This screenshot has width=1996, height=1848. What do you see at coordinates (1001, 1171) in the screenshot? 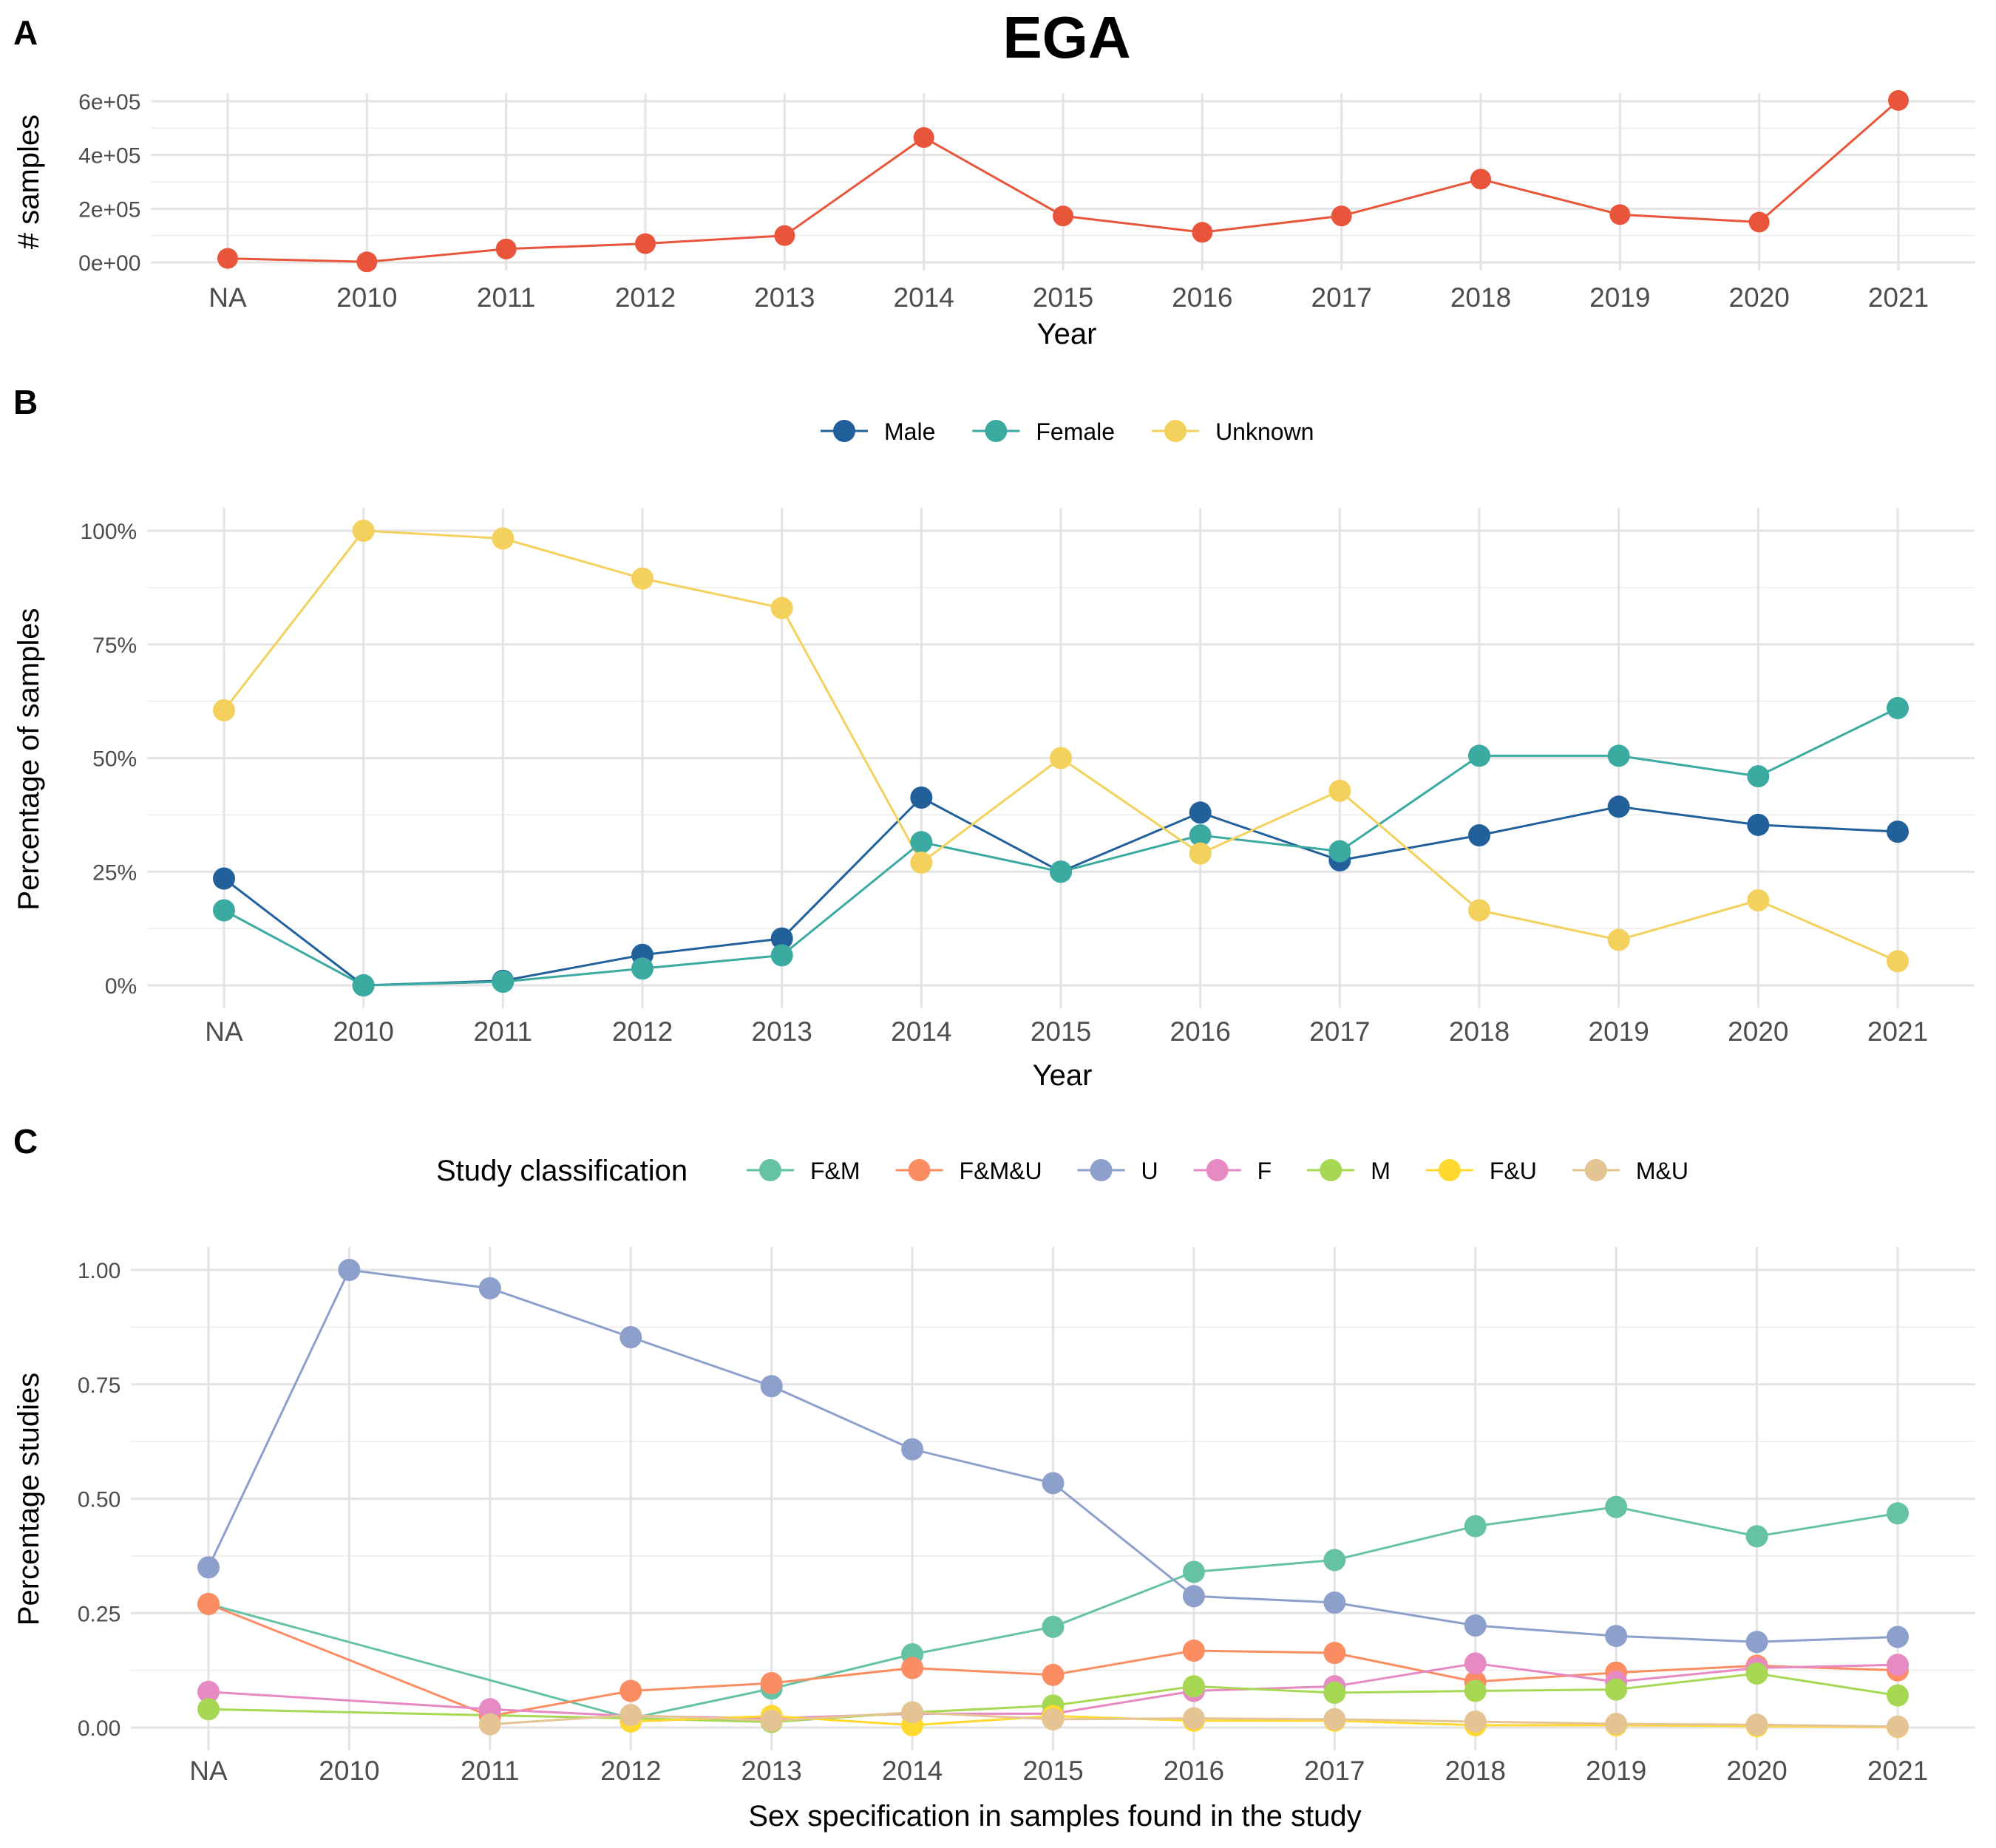
I see `panel-c-legend-label: F&M&U` at bounding box center [1001, 1171].